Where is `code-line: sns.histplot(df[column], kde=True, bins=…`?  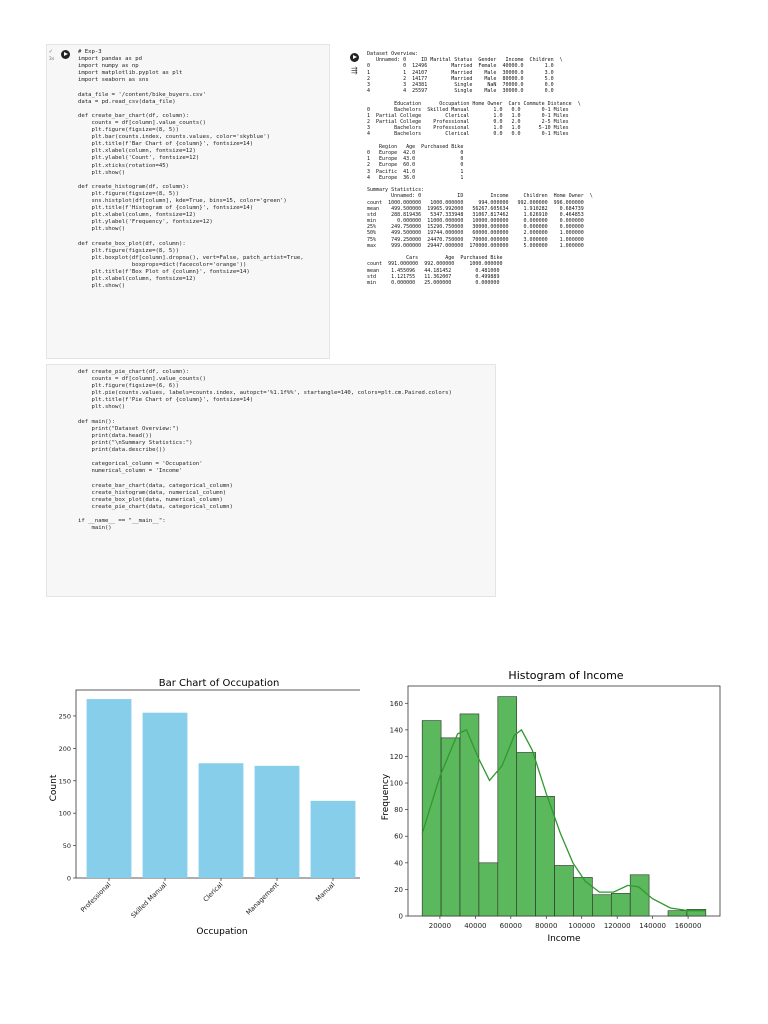
code-line: sns.histplot(df[column], kde=True, bins=… is located at coordinates (182, 200).